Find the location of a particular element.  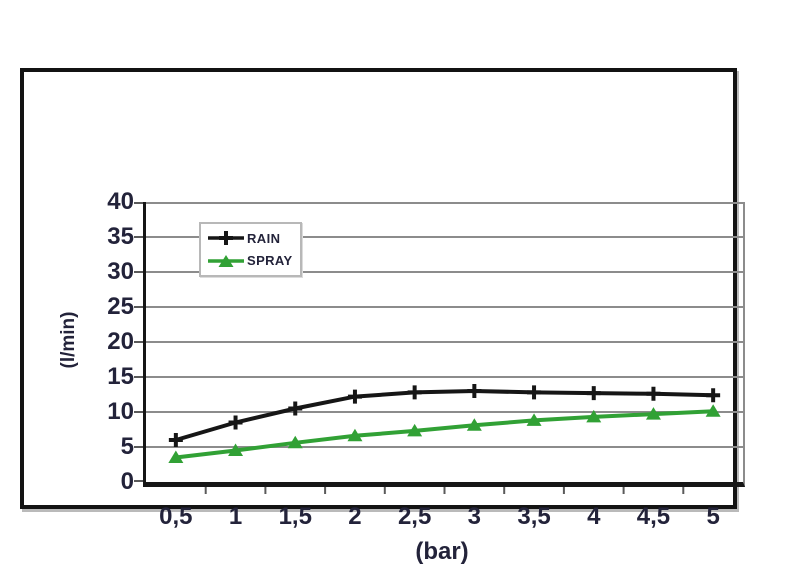

legend-item-rain: RAIN is located at coordinates (252, 238).